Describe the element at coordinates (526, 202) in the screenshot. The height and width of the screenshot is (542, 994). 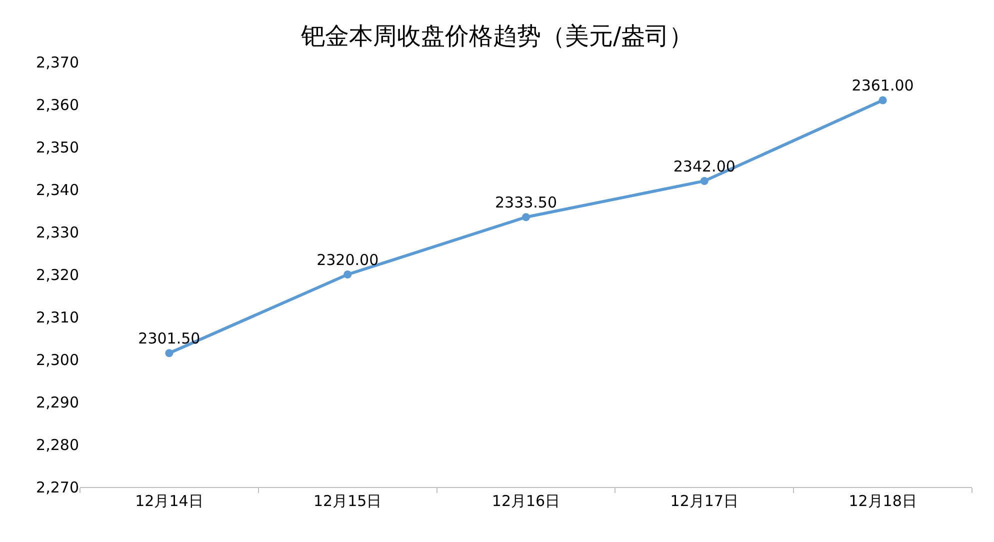
I see `data-label: 2333.50` at that location.